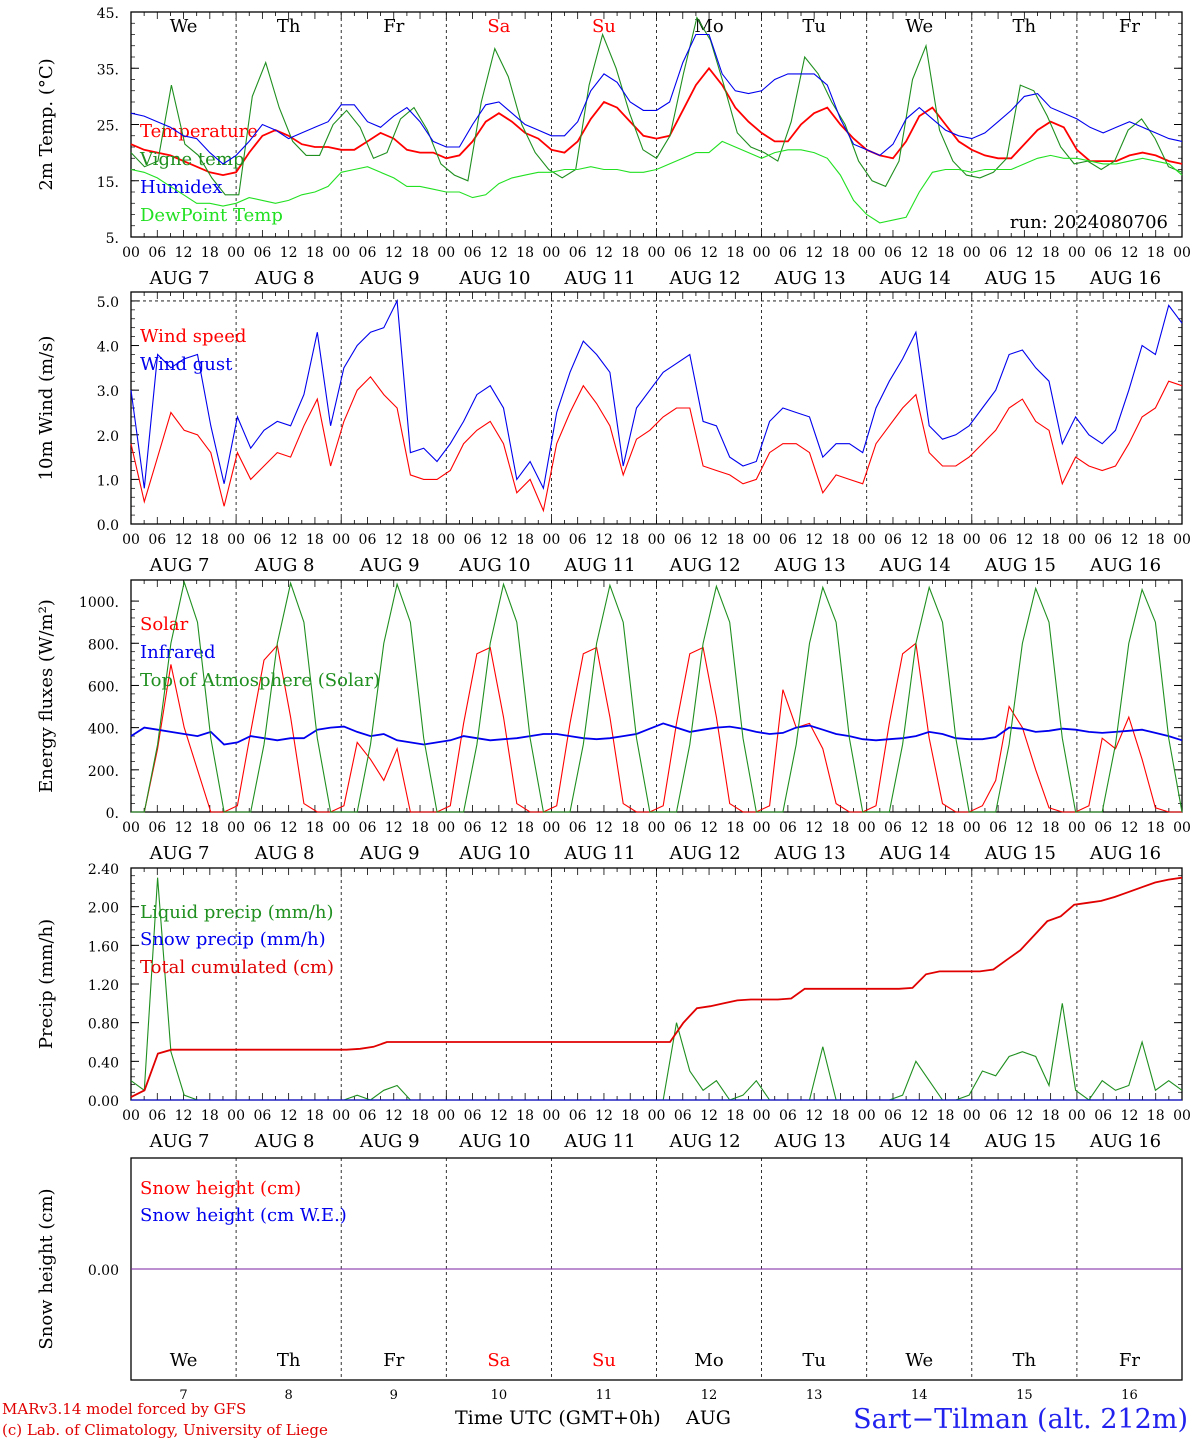  I want to click on series-line-wind-gust, so click(656, 394).